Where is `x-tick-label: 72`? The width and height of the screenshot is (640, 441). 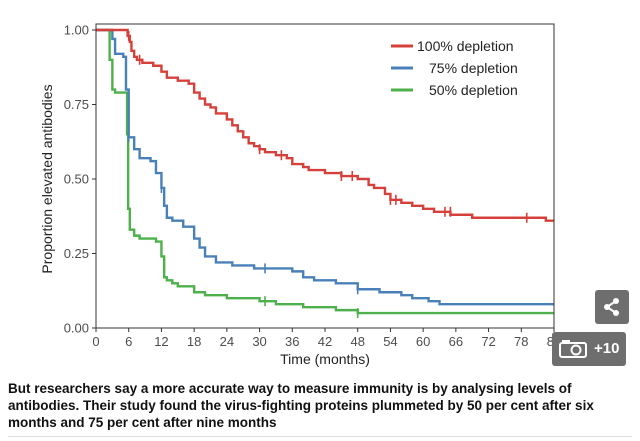
x-tick-label: 72 is located at coordinates (488, 341).